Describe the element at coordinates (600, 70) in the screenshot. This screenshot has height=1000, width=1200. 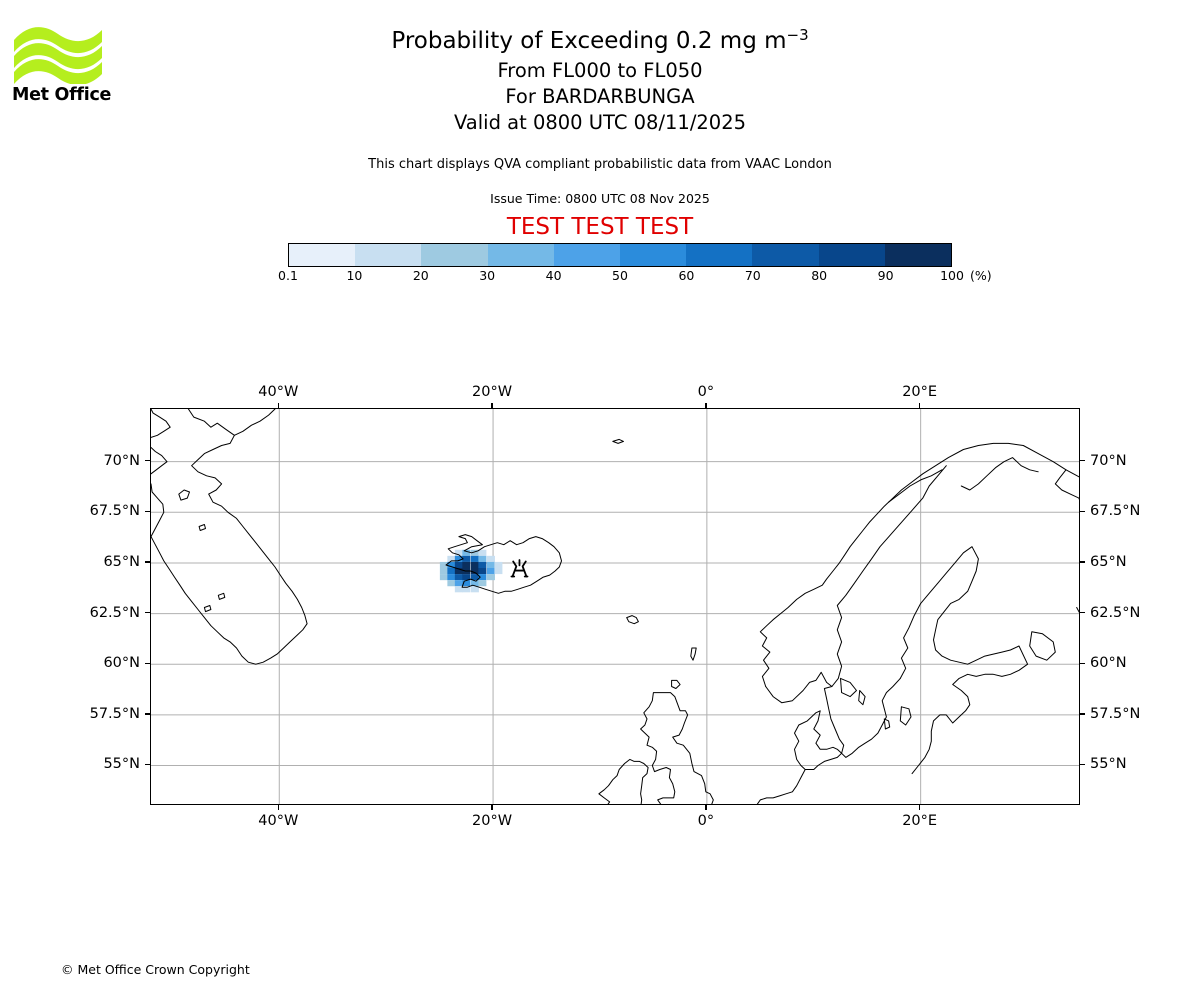
I see `flight-level-subtitle: From FL000 to FL050` at that location.